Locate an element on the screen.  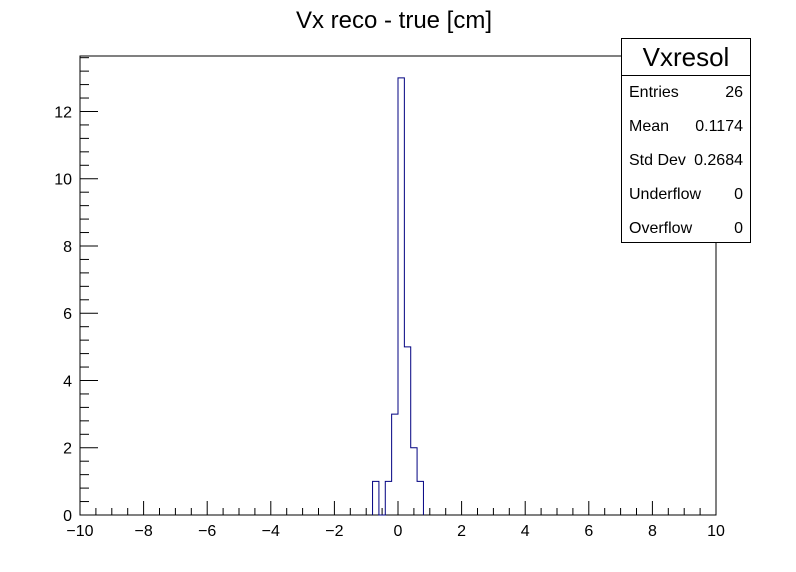
x-tick-label: −6 is located at coordinates (207, 531).